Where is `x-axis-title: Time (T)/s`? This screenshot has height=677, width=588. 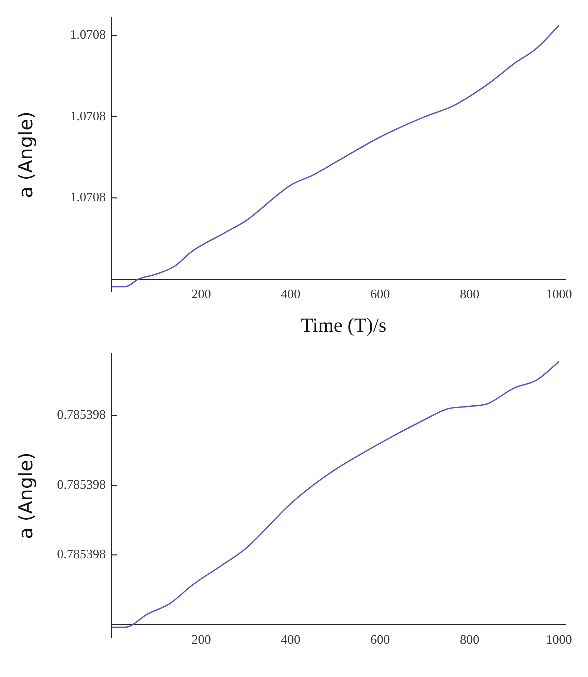
x-axis-title: Time (T)/s is located at coordinates (344, 326).